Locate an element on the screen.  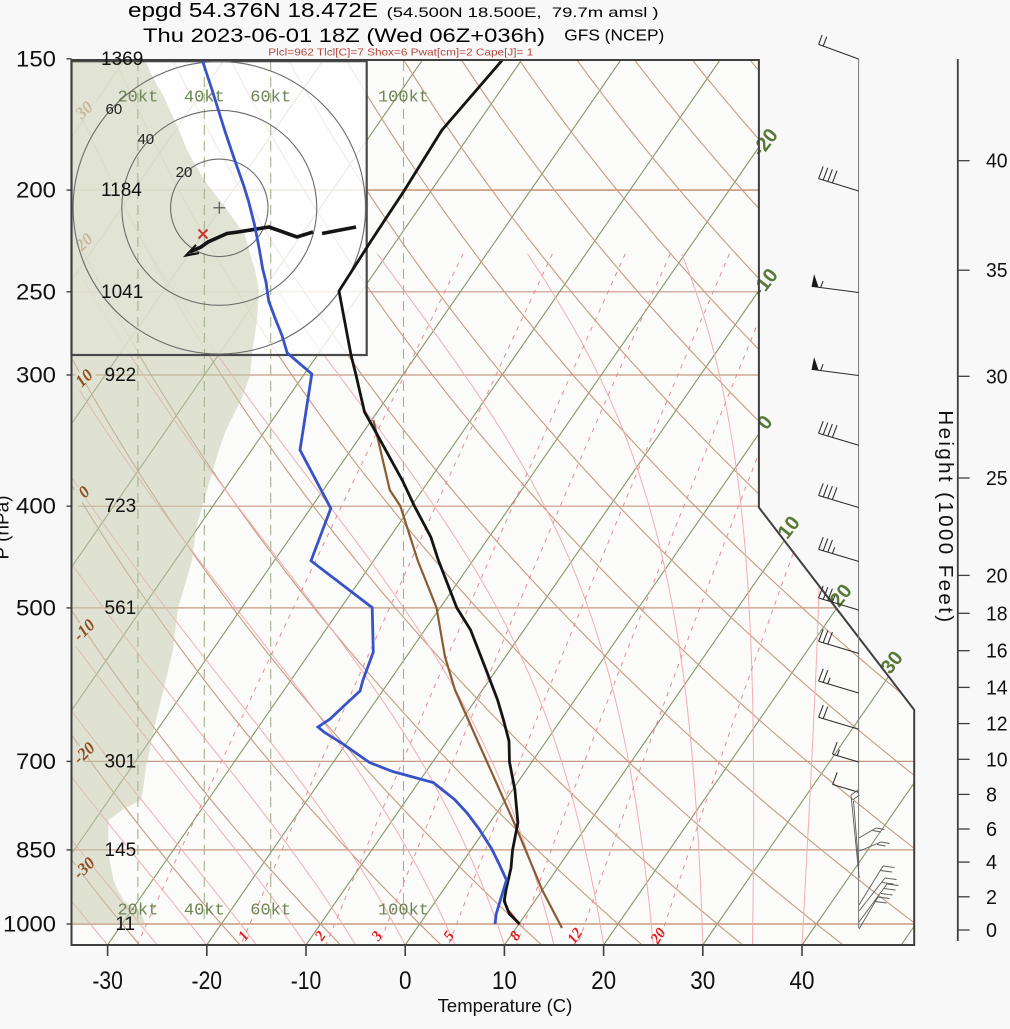
svg-text: 400 is located at coordinates (36, 506).